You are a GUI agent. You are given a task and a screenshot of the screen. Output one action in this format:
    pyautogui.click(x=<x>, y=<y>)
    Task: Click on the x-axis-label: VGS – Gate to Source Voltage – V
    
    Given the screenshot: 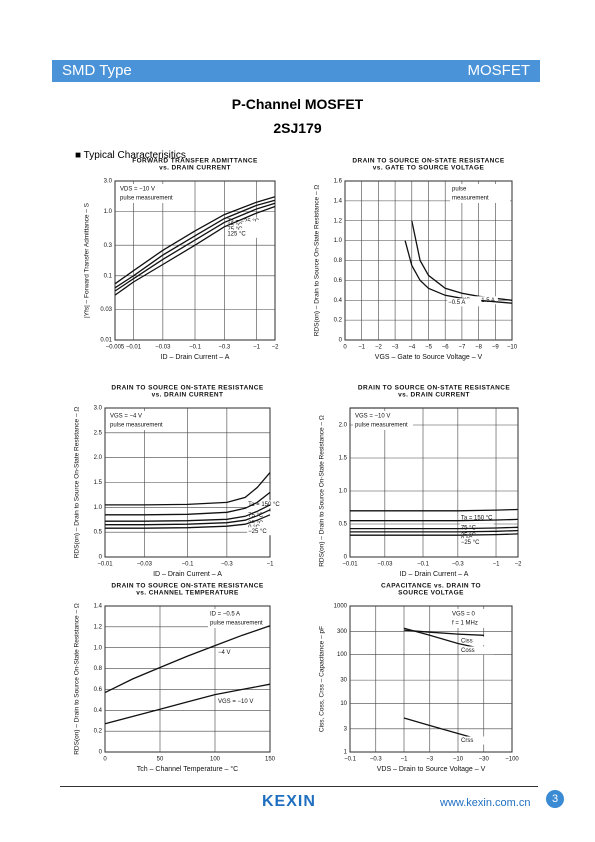 What is the action you would take?
    pyautogui.click(x=429, y=357)
    